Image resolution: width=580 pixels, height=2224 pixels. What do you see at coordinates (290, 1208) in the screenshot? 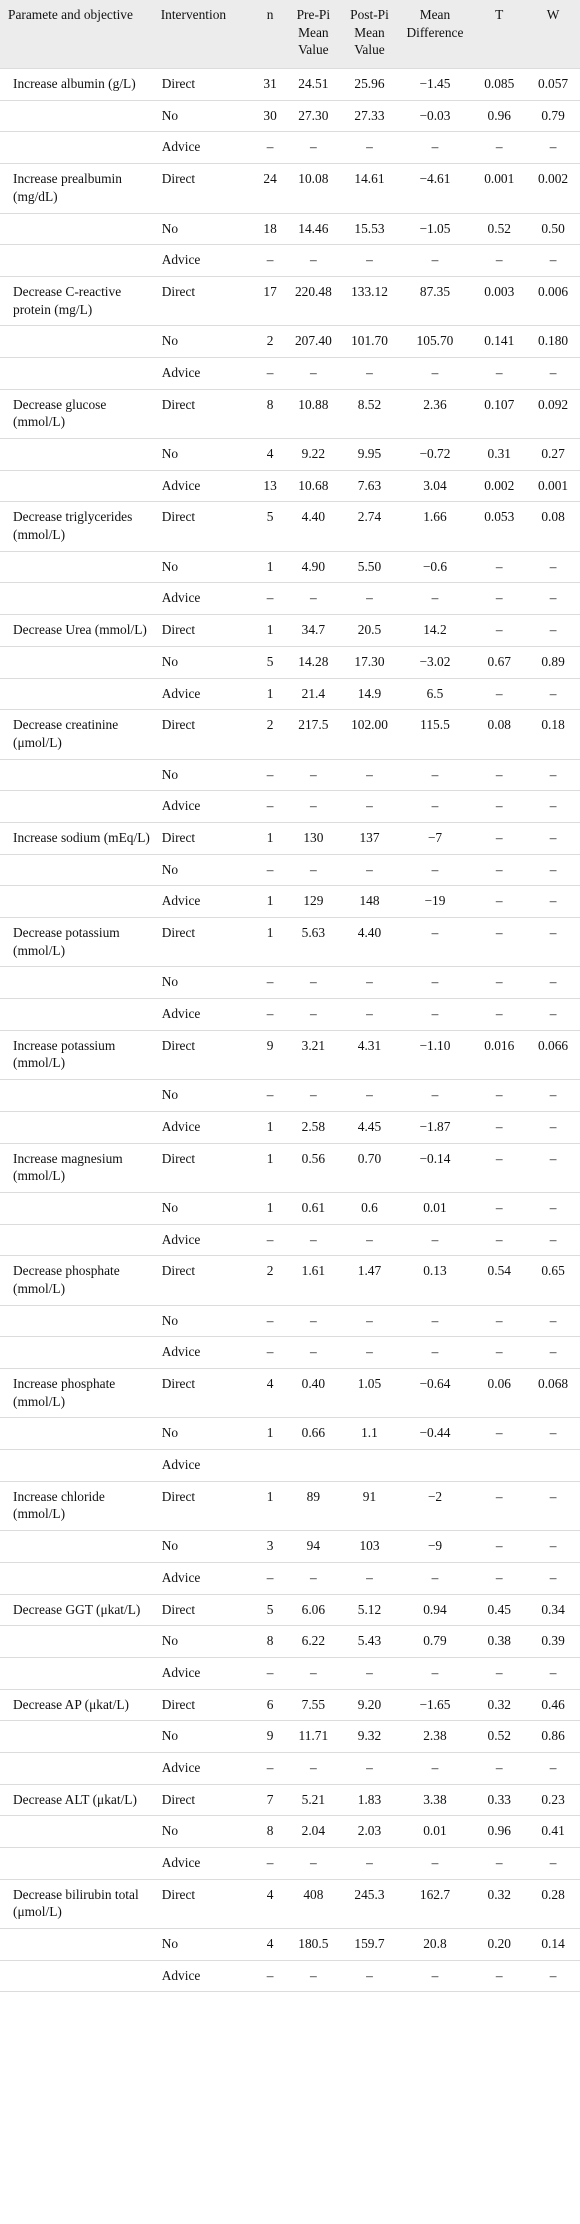
I see `table-row: No 1 0.61 0.6 0.01– –` at bounding box center [290, 1208].